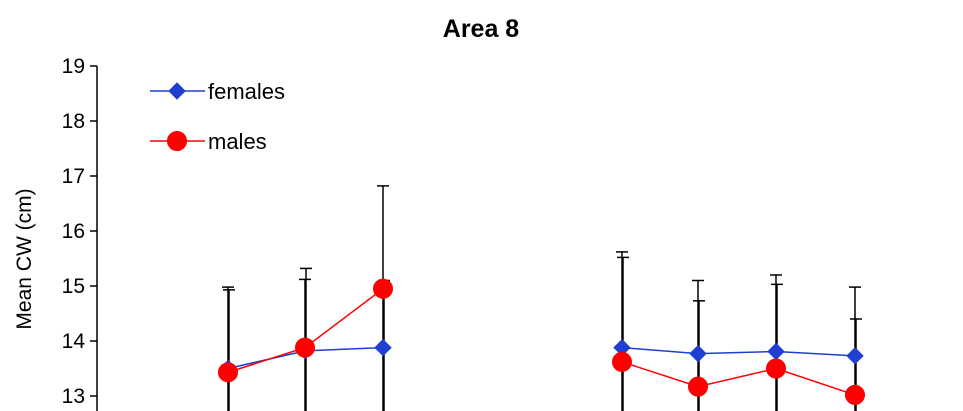 Image resolution: width=963 pixels, height=411 pixels. Describe the element at coordinates (246, 91) in the screenshot. I see `legend-label-females: females` at that location.